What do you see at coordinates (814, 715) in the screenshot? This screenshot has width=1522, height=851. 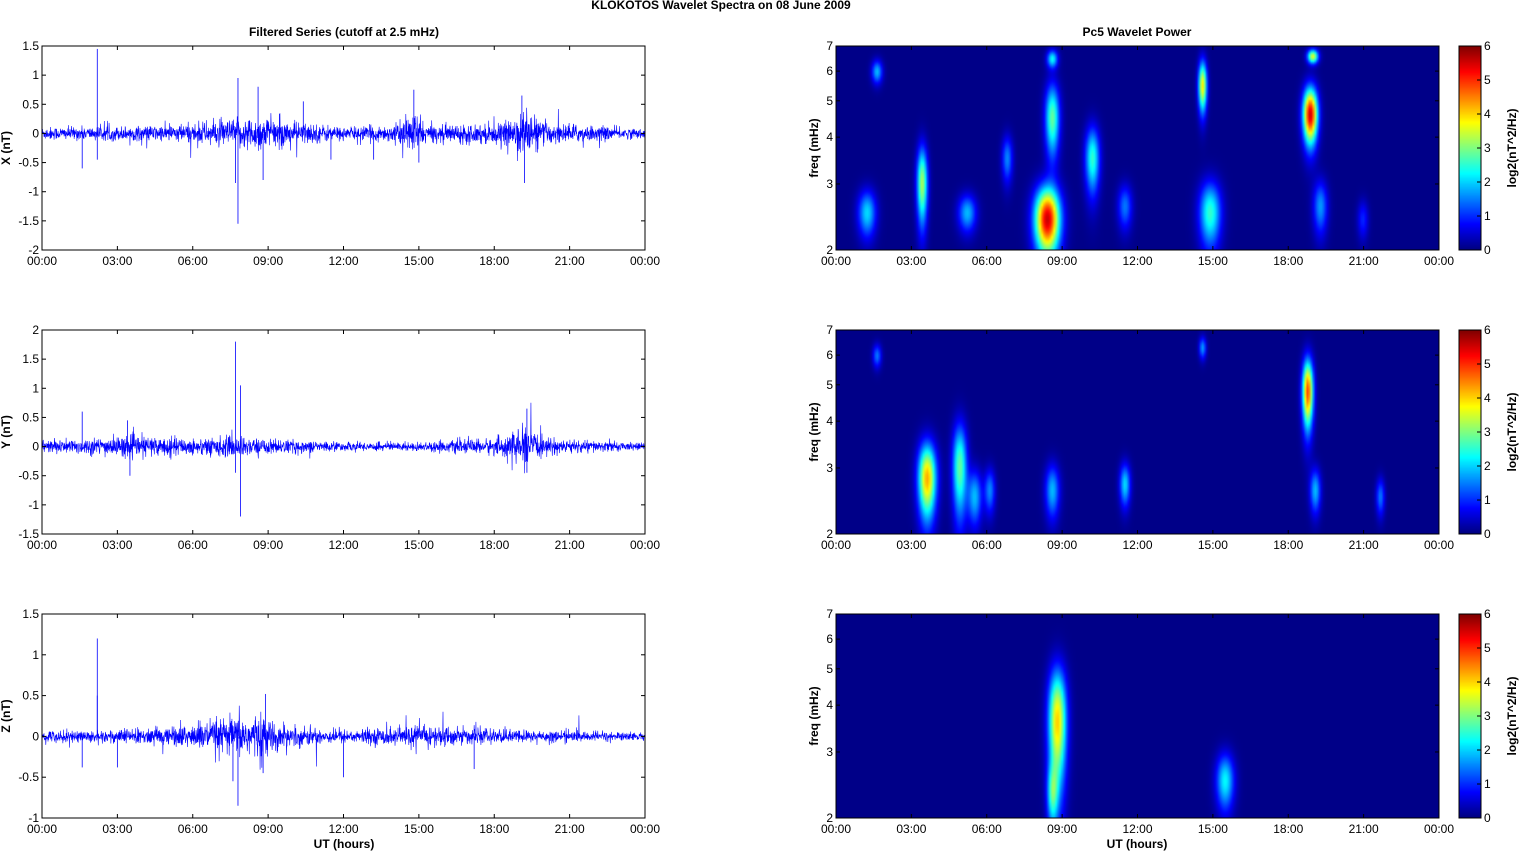 I see `z-freq-ylabel: freq (mHz)` at bounding box center [814, 715].